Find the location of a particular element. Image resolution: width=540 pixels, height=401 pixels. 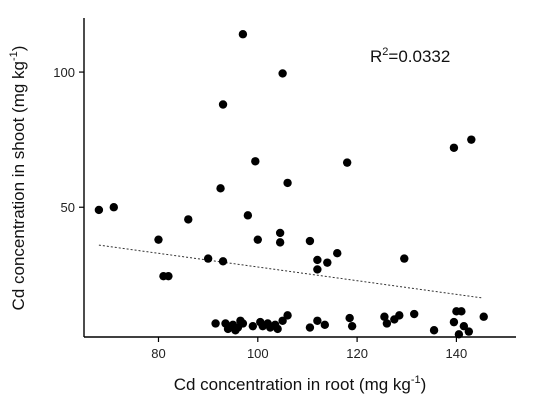

x-tick-label: 120 is located at coordinates (357, 353).